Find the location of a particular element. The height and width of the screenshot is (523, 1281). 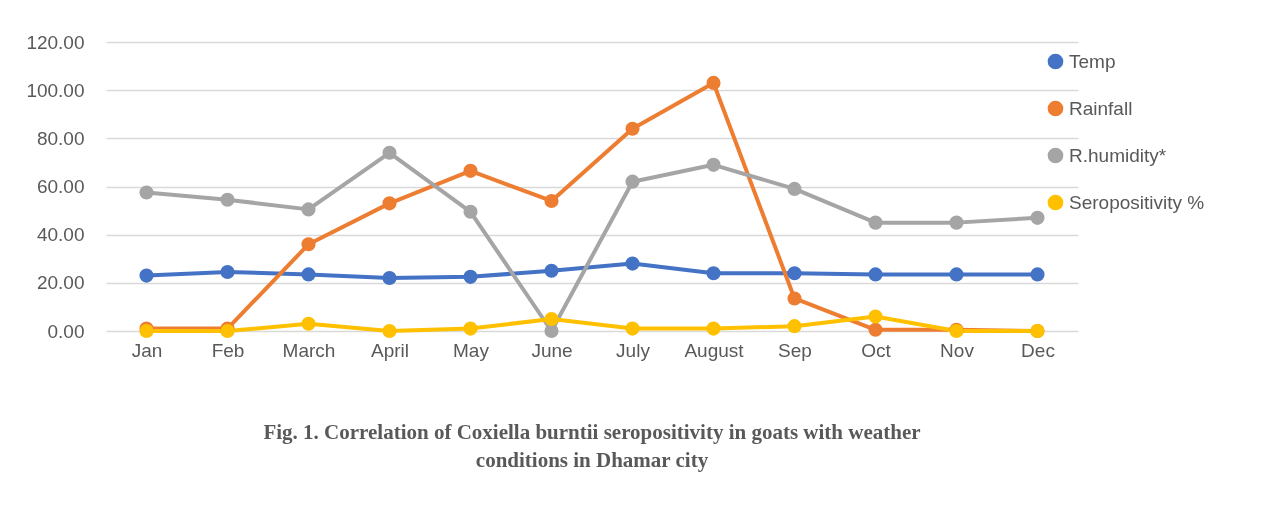

x-tick-label: Feb is located at coordinates (228, 350).